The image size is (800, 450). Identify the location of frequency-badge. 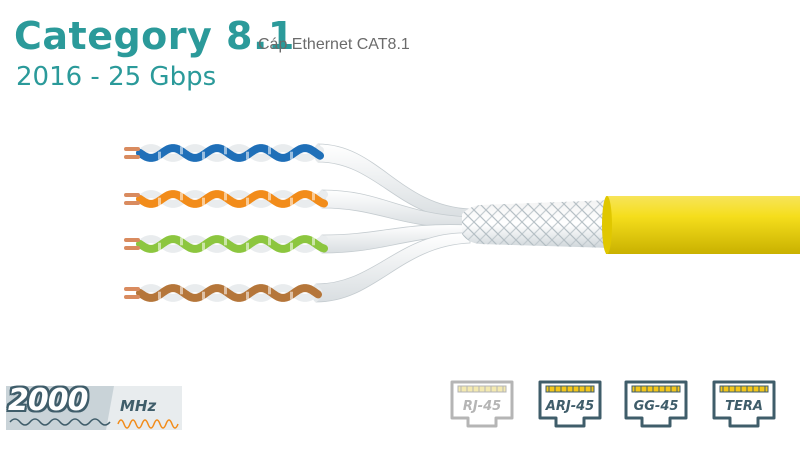
(94, 408).